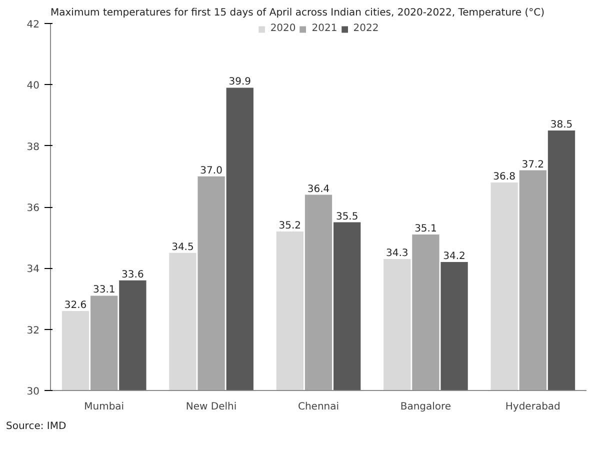 Image resolution: width=616 pixels, height=450 pixels. Describe the element at coordinates (33, 392) in the screenshot. I see `y-tick-label: 30` at that location.